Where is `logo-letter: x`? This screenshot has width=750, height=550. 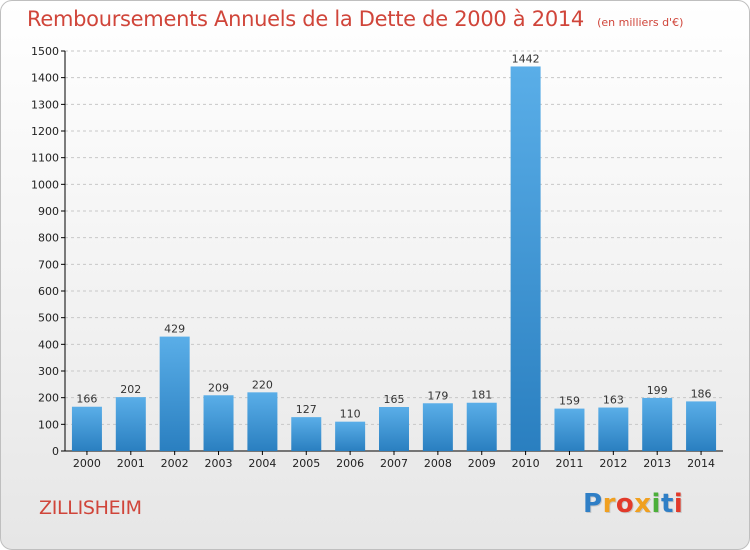
logo-letter: x is located at coordinates (643, 504).